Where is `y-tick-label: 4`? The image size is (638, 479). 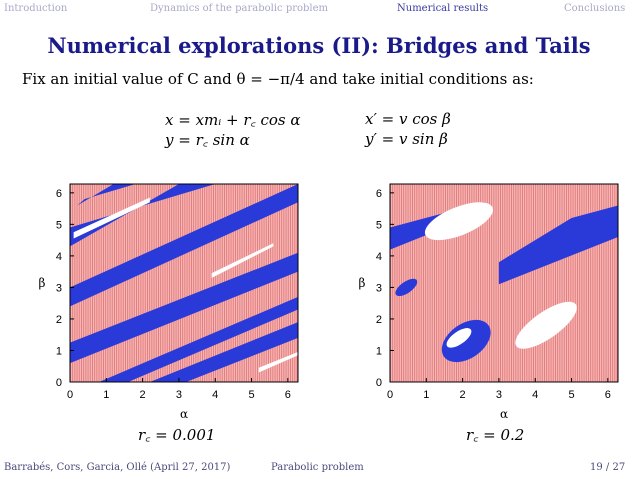 y-tick-label: 4 is located at coordinates (379, 257).